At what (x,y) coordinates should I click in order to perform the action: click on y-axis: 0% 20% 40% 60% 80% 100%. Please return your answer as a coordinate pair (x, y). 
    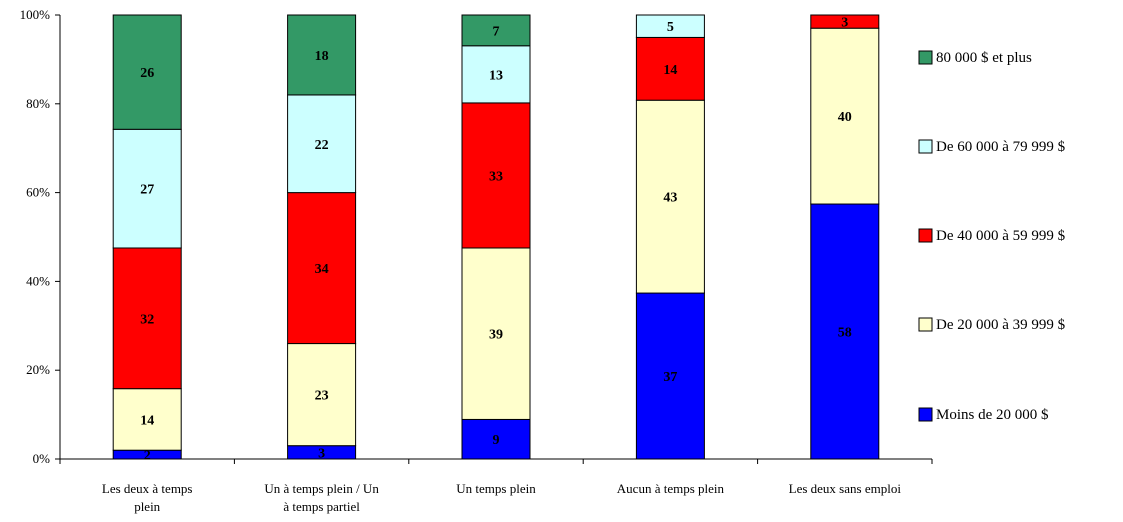
    Looking at the image, I should click on (40, 236).